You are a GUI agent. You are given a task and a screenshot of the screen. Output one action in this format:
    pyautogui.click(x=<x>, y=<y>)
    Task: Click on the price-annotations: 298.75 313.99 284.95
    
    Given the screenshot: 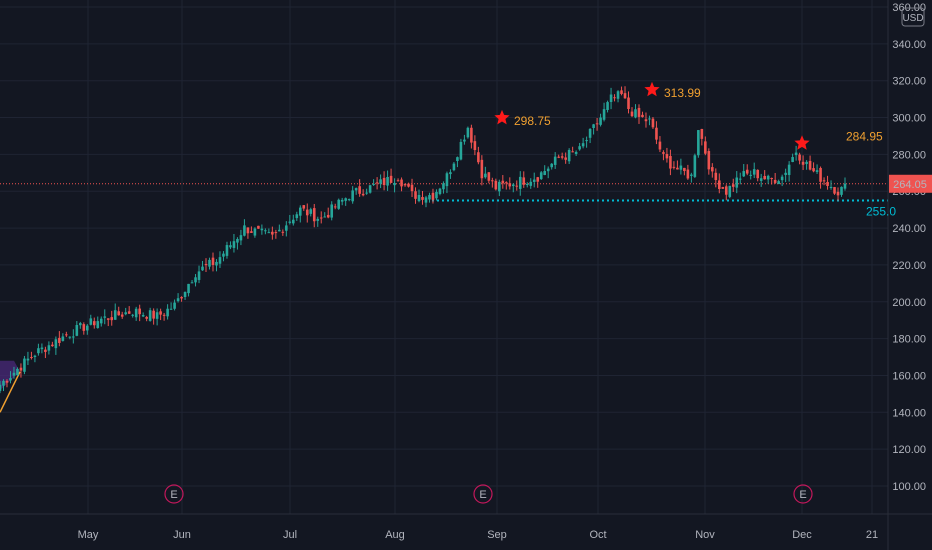 What is the action you would take?
    pyautogui.click(x=688, y=115)
    